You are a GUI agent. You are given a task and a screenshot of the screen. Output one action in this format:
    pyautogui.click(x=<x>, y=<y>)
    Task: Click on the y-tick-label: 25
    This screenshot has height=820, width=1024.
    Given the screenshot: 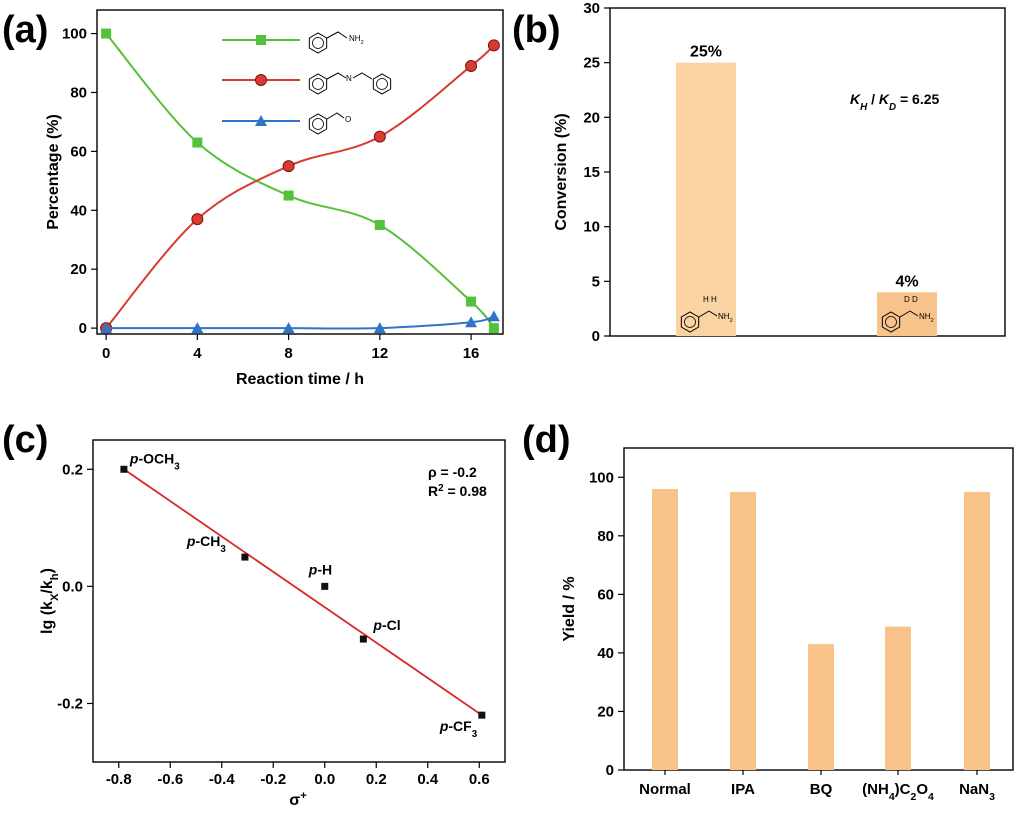 What is the action you would take?
    pyautogui.click(x=591, y=63)
    